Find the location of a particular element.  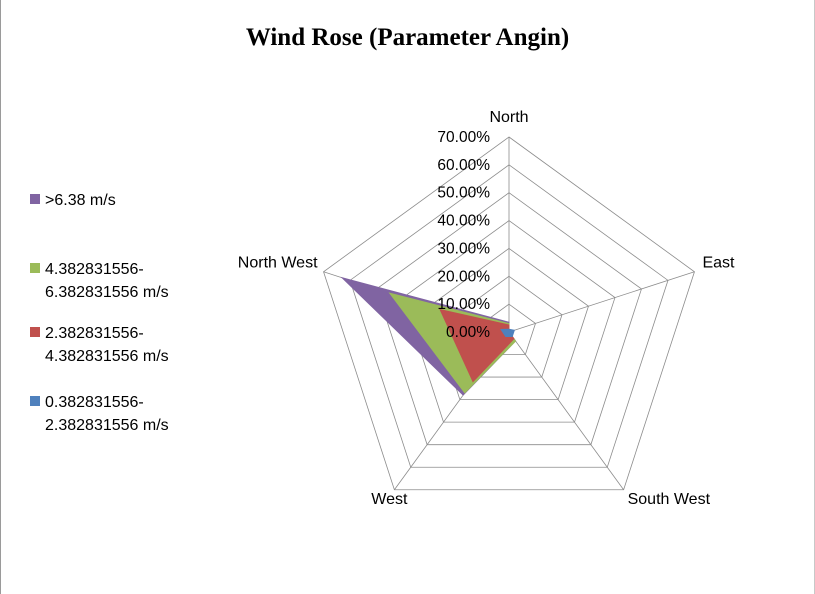

tick-label-2: 20.00% is located at coordinates (463, 276).